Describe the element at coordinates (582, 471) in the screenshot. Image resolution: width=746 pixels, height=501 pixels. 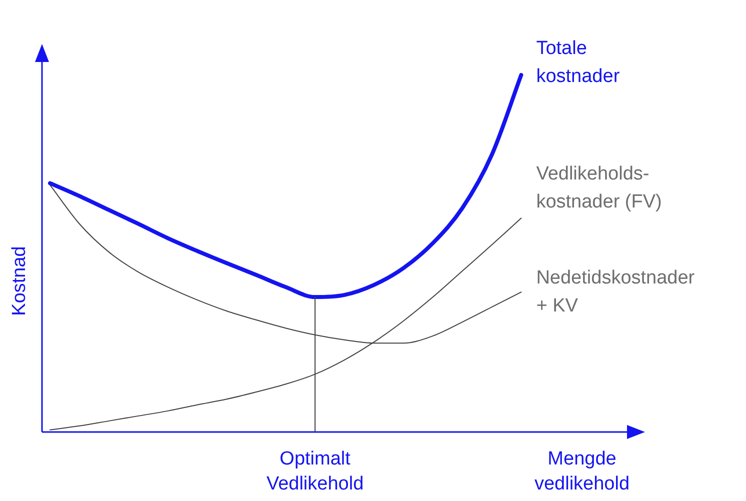
I see `x-axis-title: Mengde vedlikehold` at that location.